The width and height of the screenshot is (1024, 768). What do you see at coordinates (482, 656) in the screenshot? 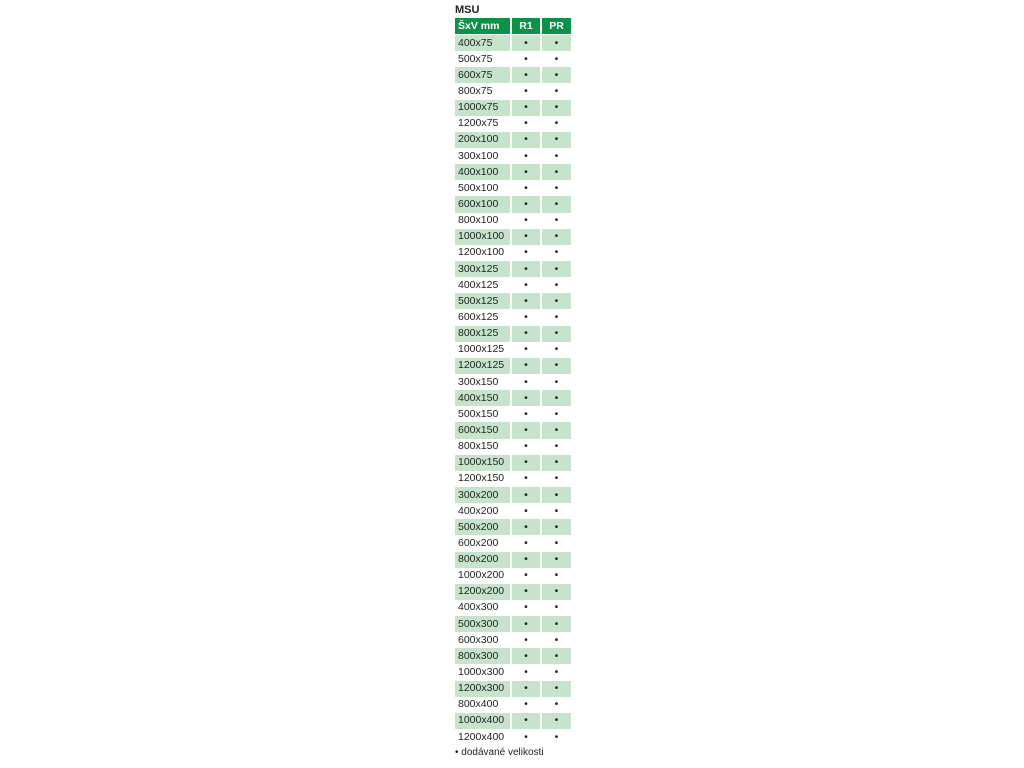
I see `size-cell: 800x300` at bounding box center [482, 656].